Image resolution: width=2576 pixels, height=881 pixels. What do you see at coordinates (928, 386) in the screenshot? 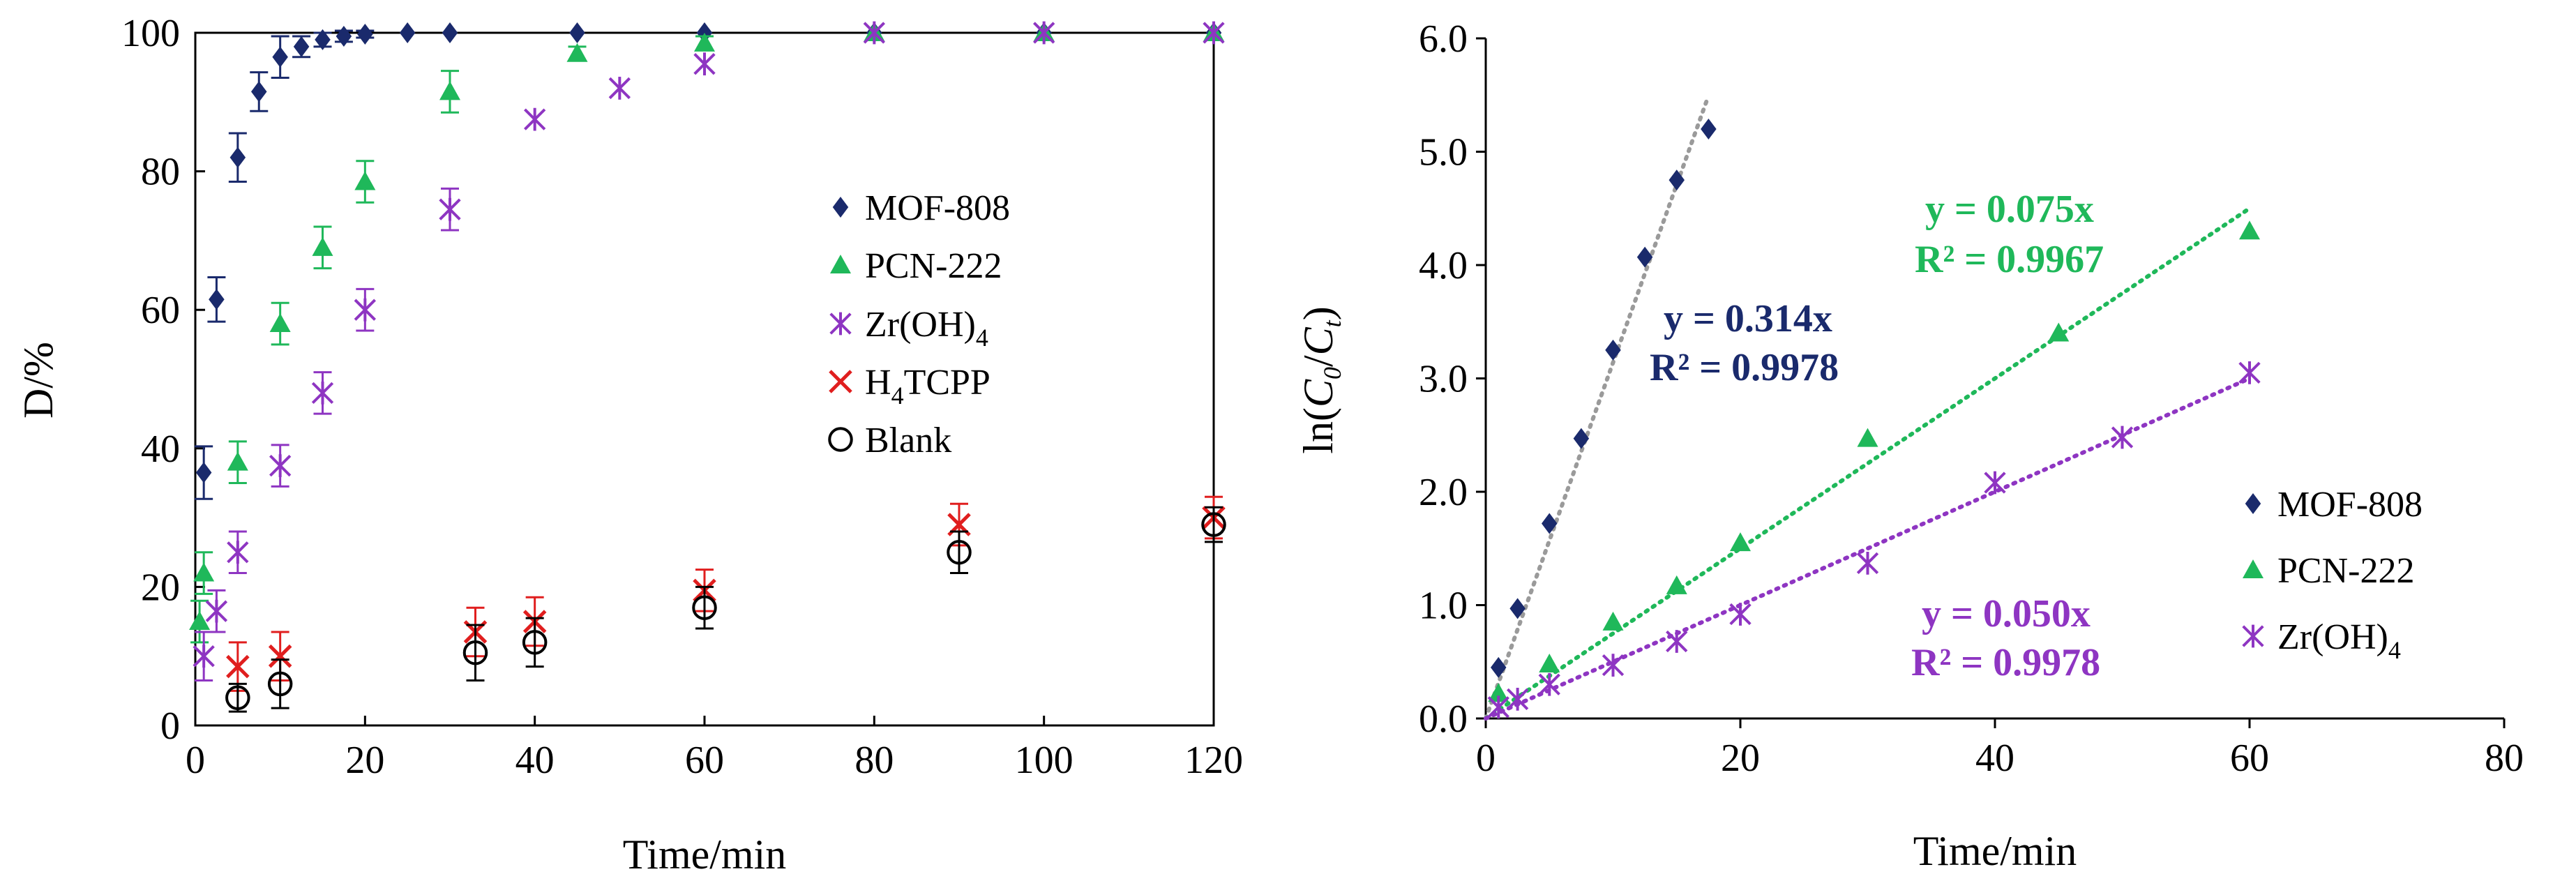
I see `left-legend-label-h4tcpp: H4TCPP` at bounding box center [928, 386].